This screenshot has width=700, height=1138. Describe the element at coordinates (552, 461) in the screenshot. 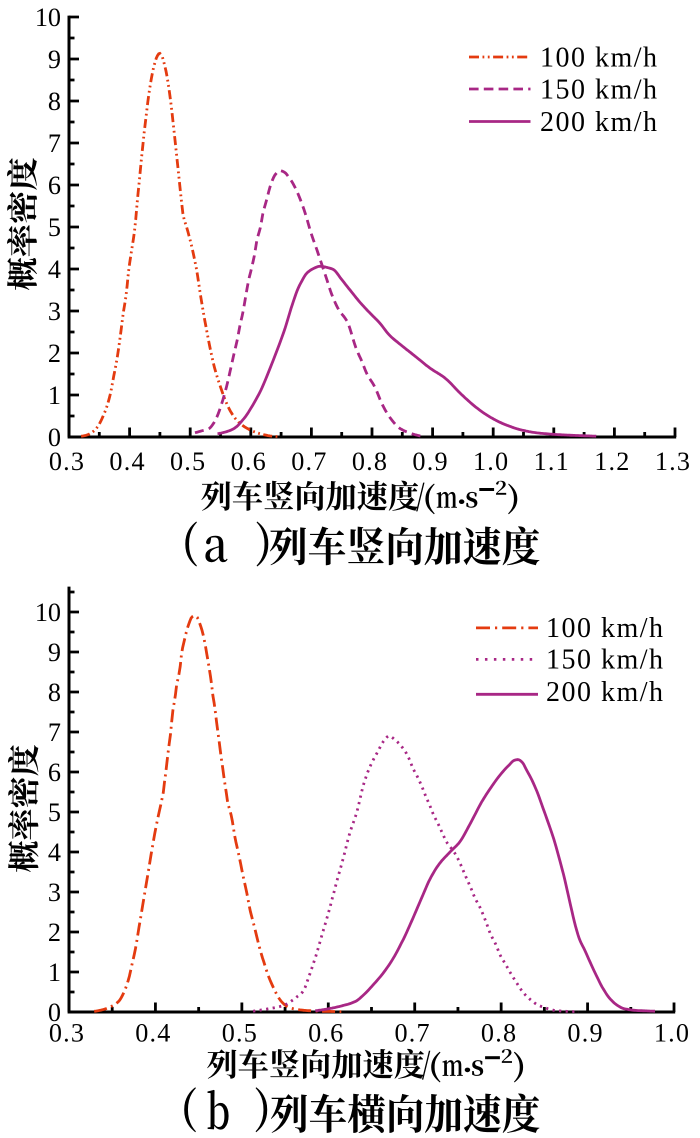

I see `svg-text: 1.1` at that location.